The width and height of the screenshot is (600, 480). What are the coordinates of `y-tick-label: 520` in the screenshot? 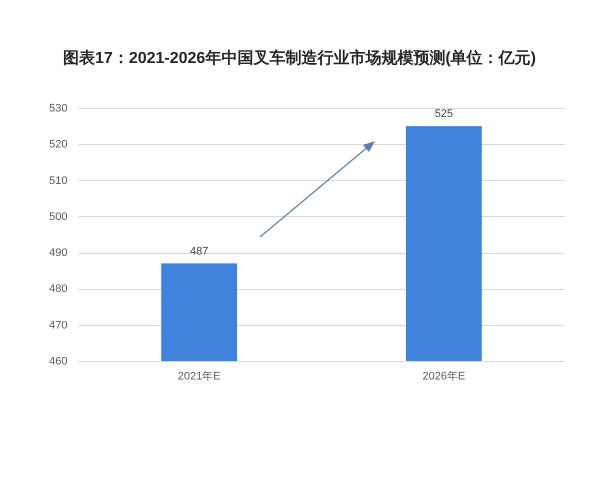 It's located at (58, 144).